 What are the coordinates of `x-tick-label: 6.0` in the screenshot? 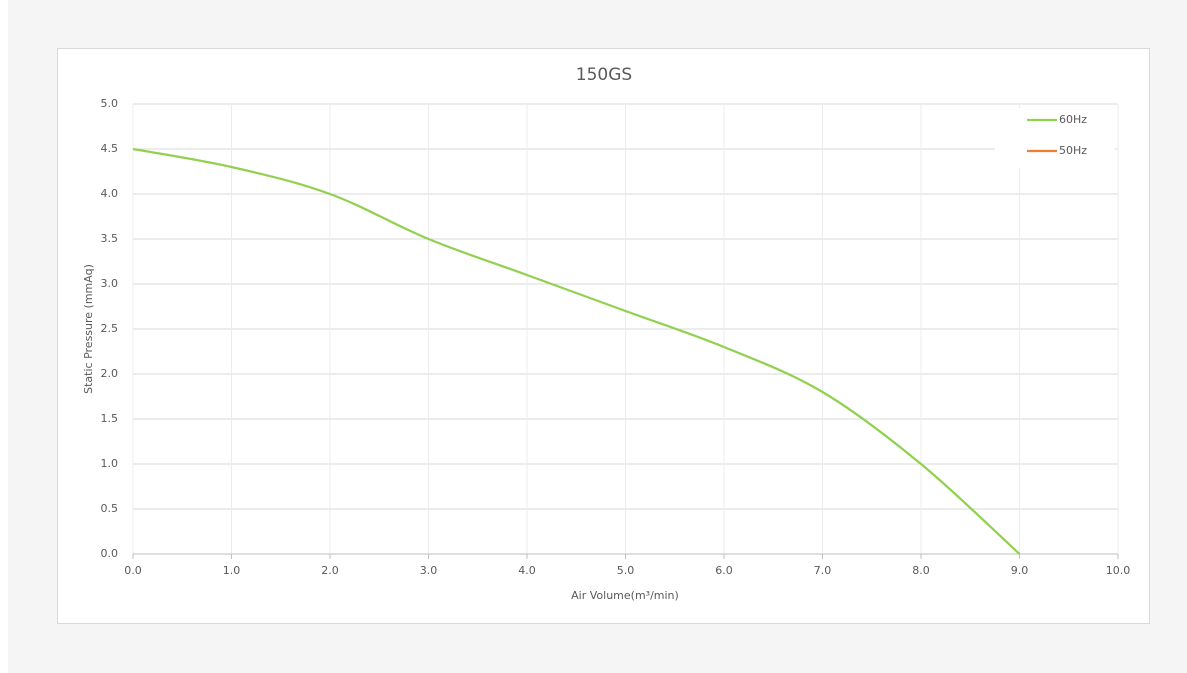 It's located at (724, 570).